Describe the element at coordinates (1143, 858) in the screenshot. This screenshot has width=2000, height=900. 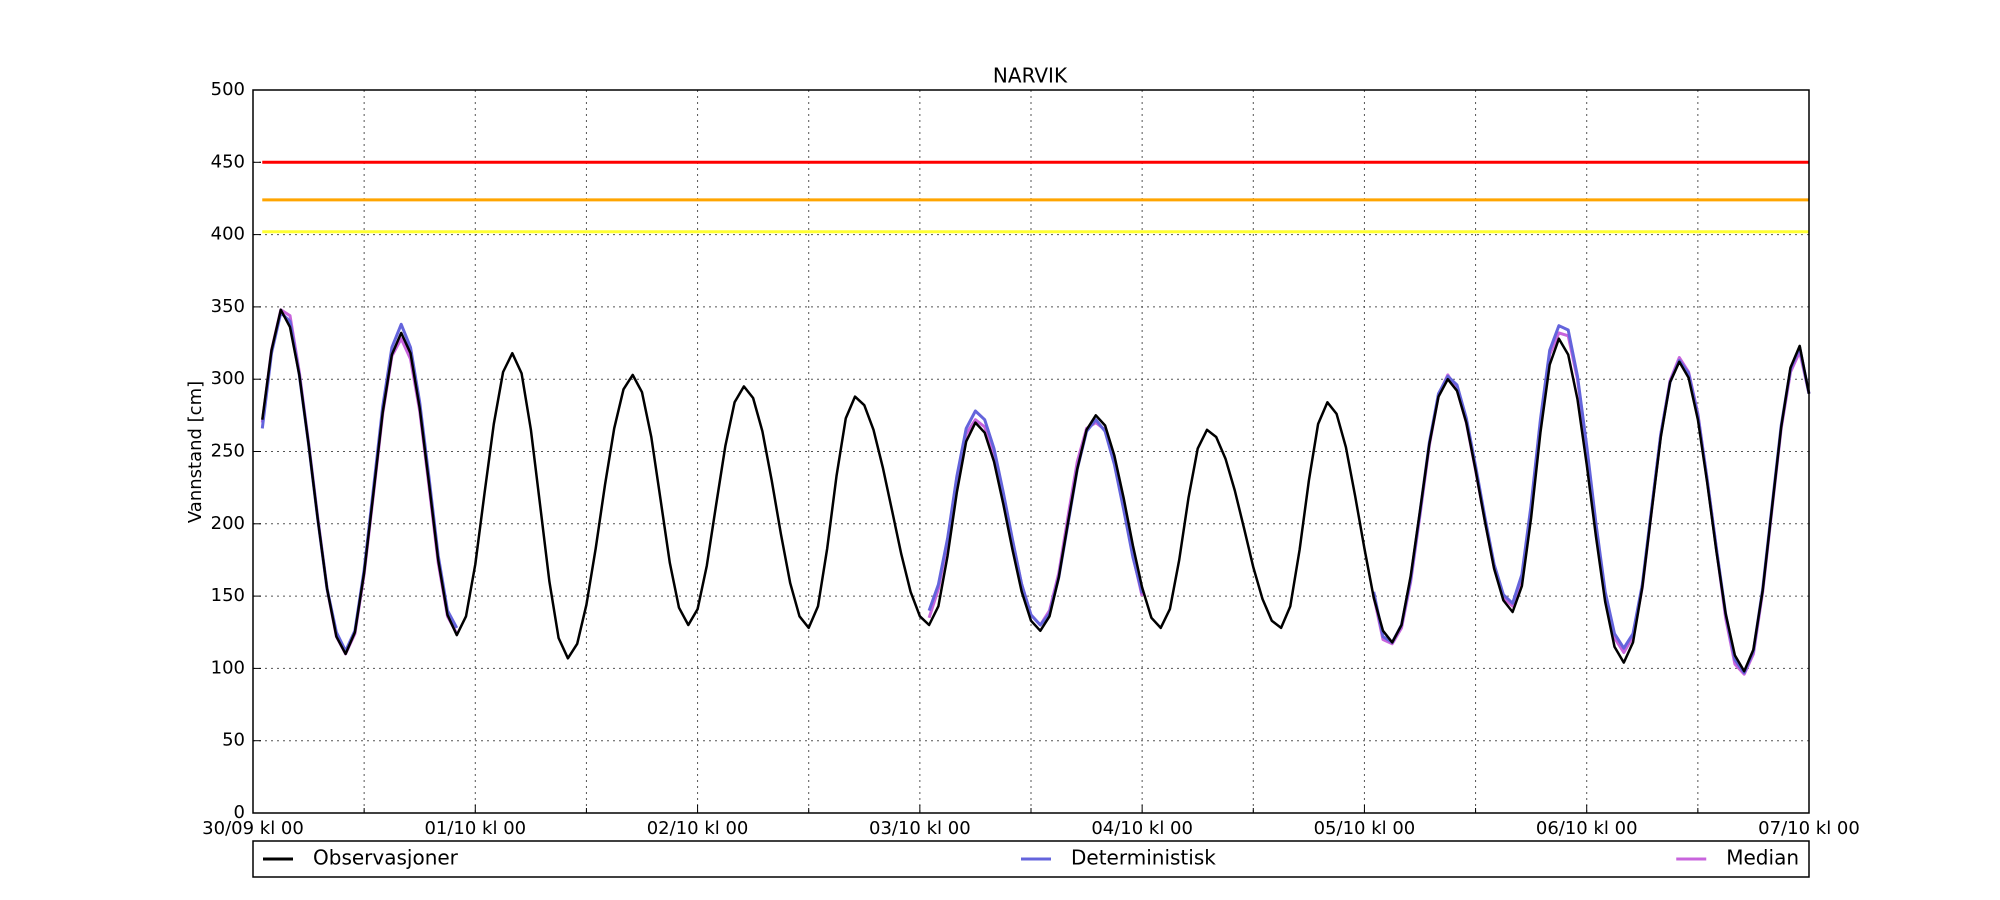
I see `legend-label: Deterministisk` at that location.